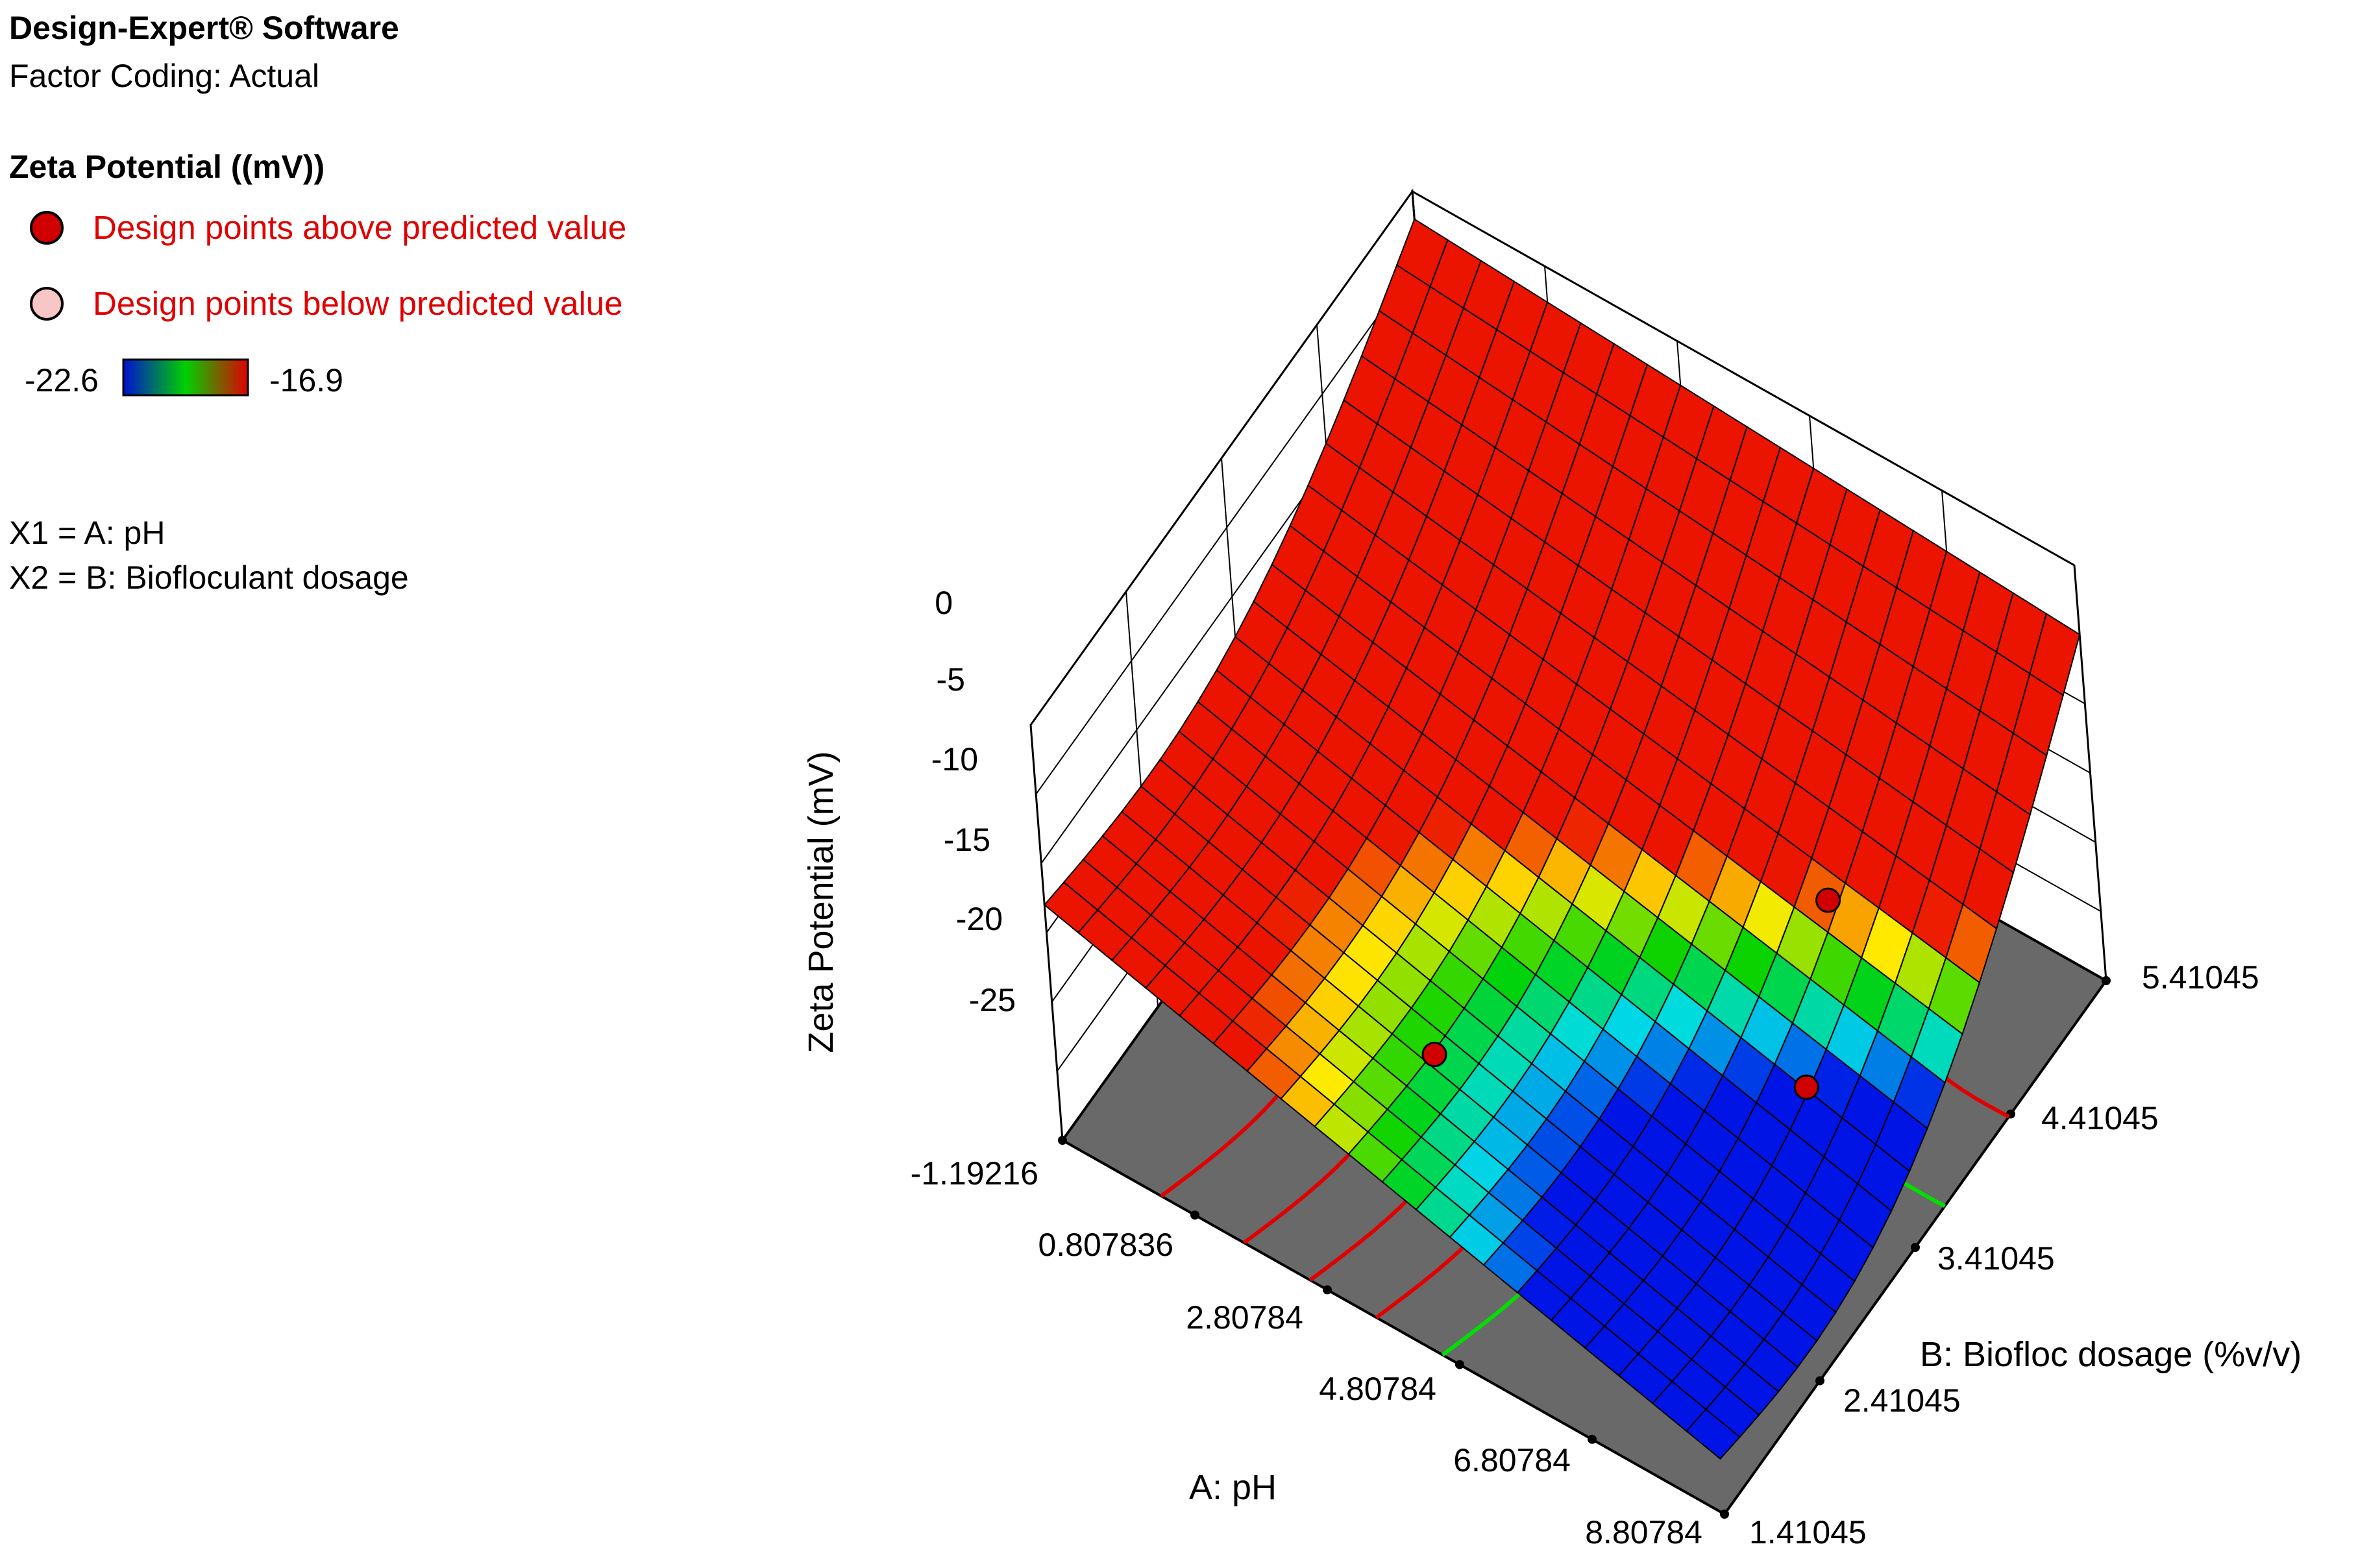 This screenshot has width=2369, height=1568. Describe the element at coordinates (2110, 1354) in the screenshot. I see `y-axis-label: B: Biofloc dosage (%v/v)` at that location.